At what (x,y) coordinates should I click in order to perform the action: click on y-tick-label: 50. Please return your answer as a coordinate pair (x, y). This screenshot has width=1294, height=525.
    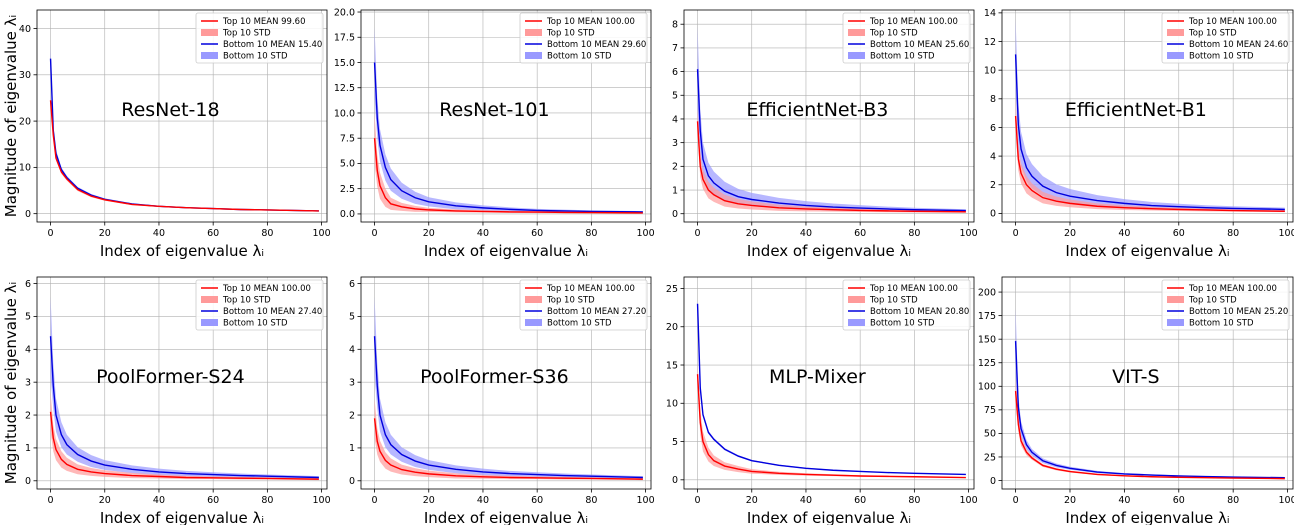
    Looking at the image, I should click on (990, 434).